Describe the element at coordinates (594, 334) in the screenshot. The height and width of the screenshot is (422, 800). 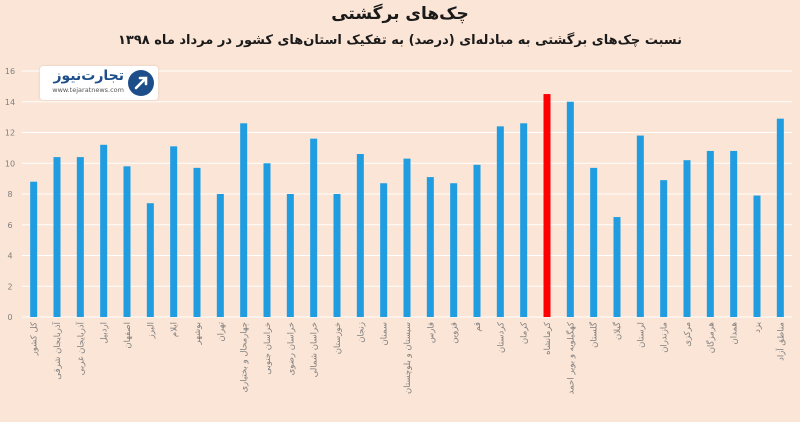
I see `x-tick-label: گلستان` at that location.